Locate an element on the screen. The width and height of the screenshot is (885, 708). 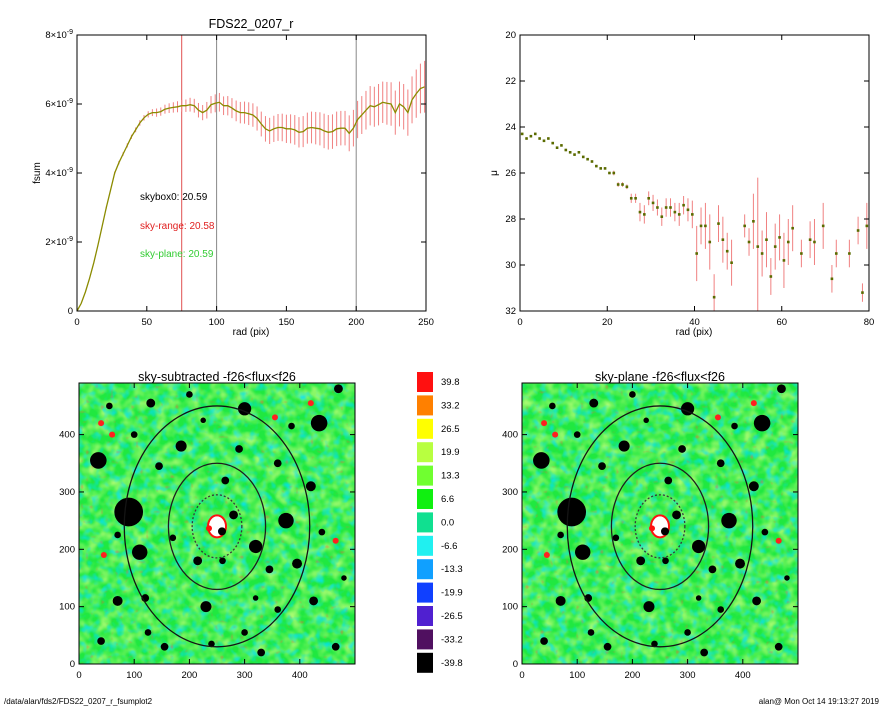
fsum-y-tick-label: 2×10⁻⁹ is located at coordinates (59, 242).